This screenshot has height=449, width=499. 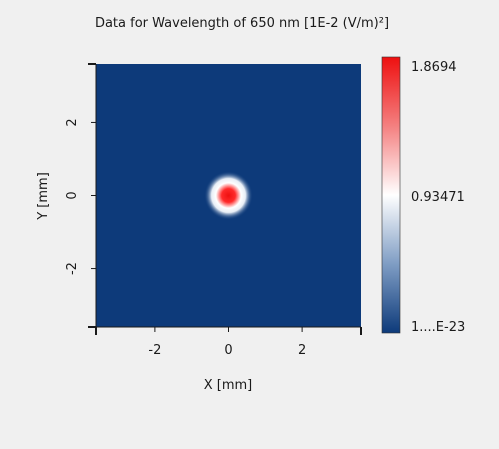 What do you see at coordinates (438, 327) in the screenshot?
I see `colorbar-min-label: 1....E-23` at bounding box center [438, 327].